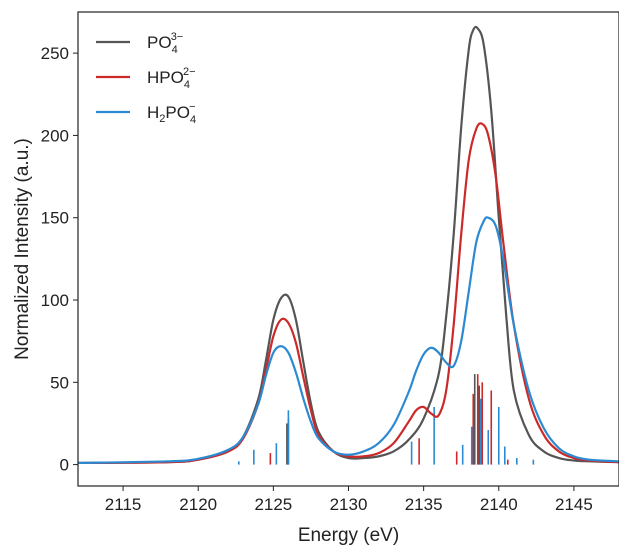  What do you see at coordinates (55, 53) in the screenshot?
I see `y-tick-label: 250` at bounding box center [55, 53].